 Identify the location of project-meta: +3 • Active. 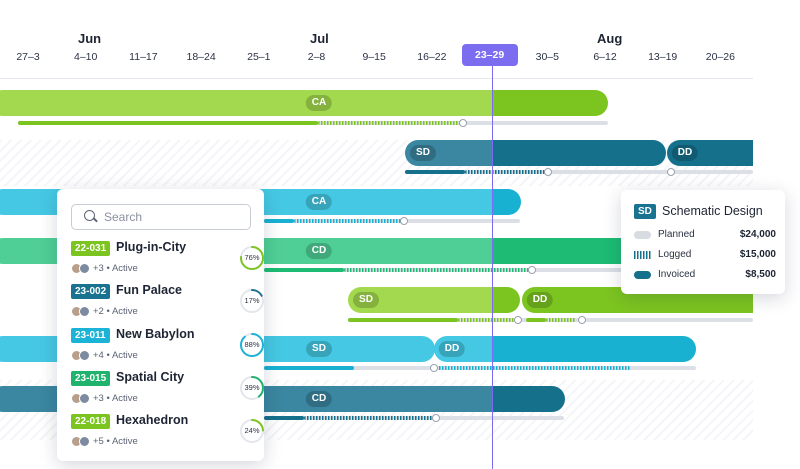
(104, 398).